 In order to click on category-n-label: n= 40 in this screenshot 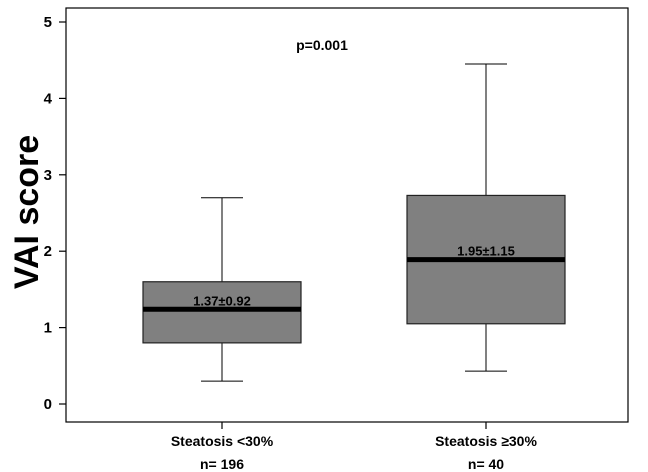, I will do `click(486, 464)`.